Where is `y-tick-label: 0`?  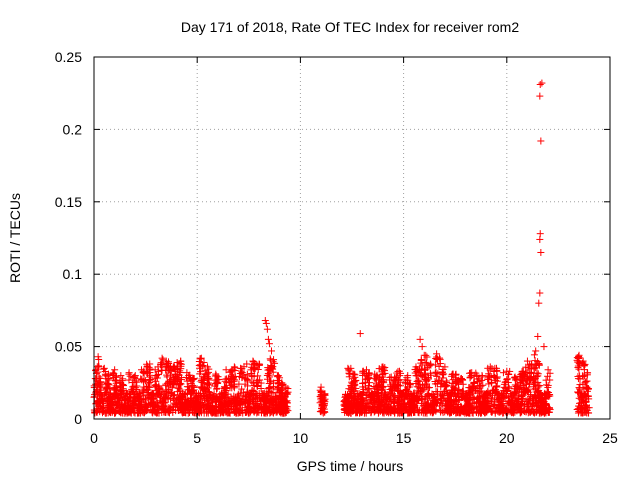 y-tick-label: 0 is located at coordinates (78, 419).